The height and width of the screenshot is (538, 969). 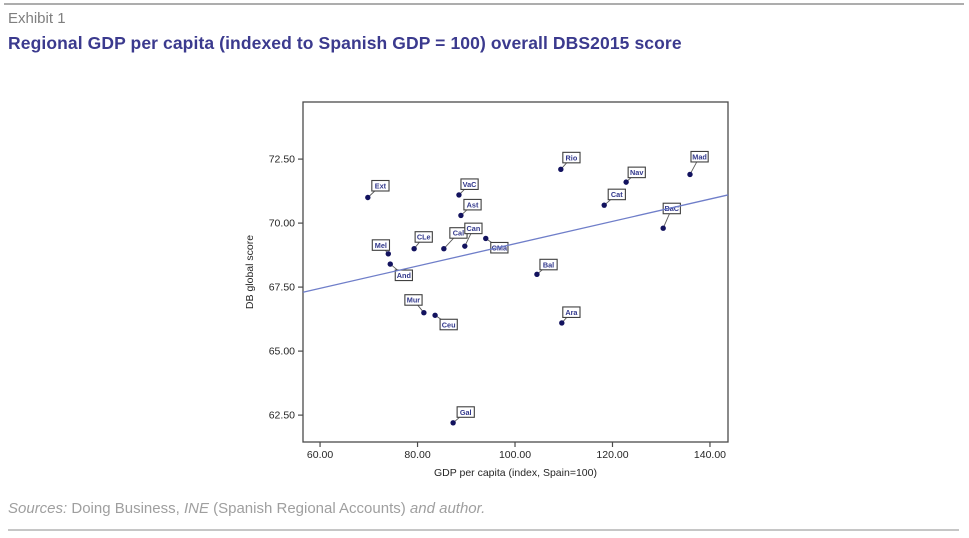 What do you see at coordinates (309, 508) in the screenshot?
I see `sources-part2: (Spanish Regional Accounts)` at bounding box center [309, 508].